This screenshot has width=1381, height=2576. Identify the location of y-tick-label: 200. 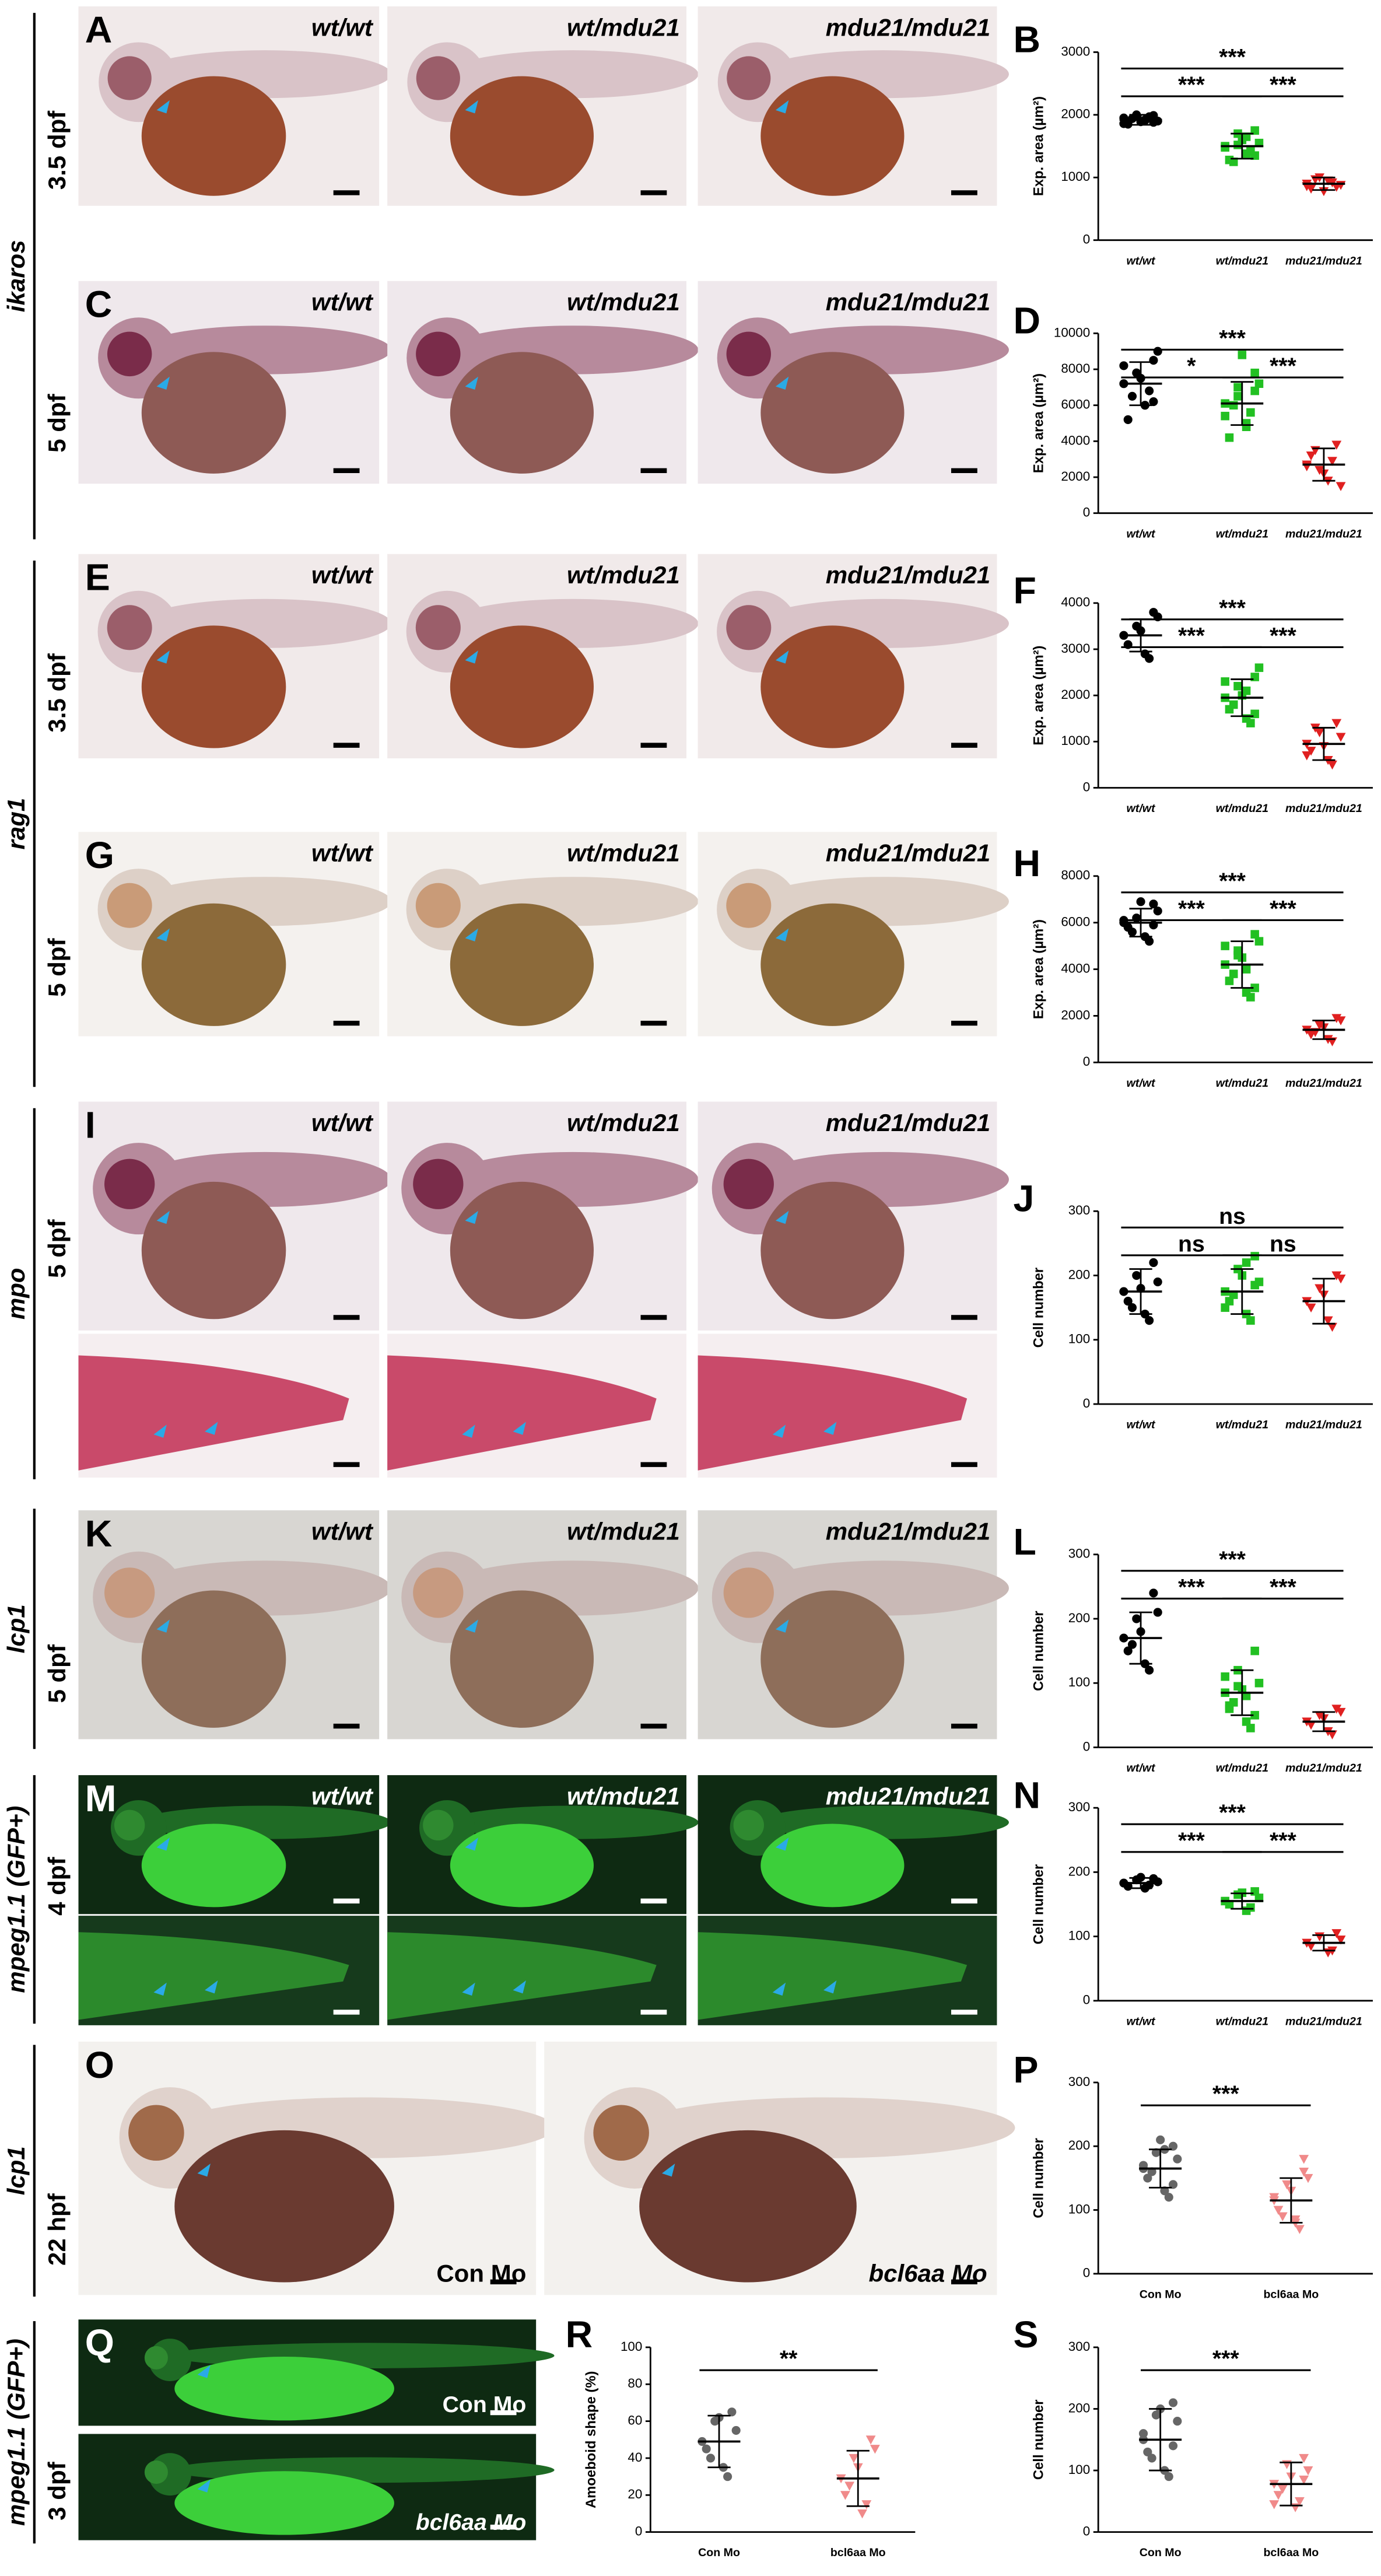
(1079, 1871).